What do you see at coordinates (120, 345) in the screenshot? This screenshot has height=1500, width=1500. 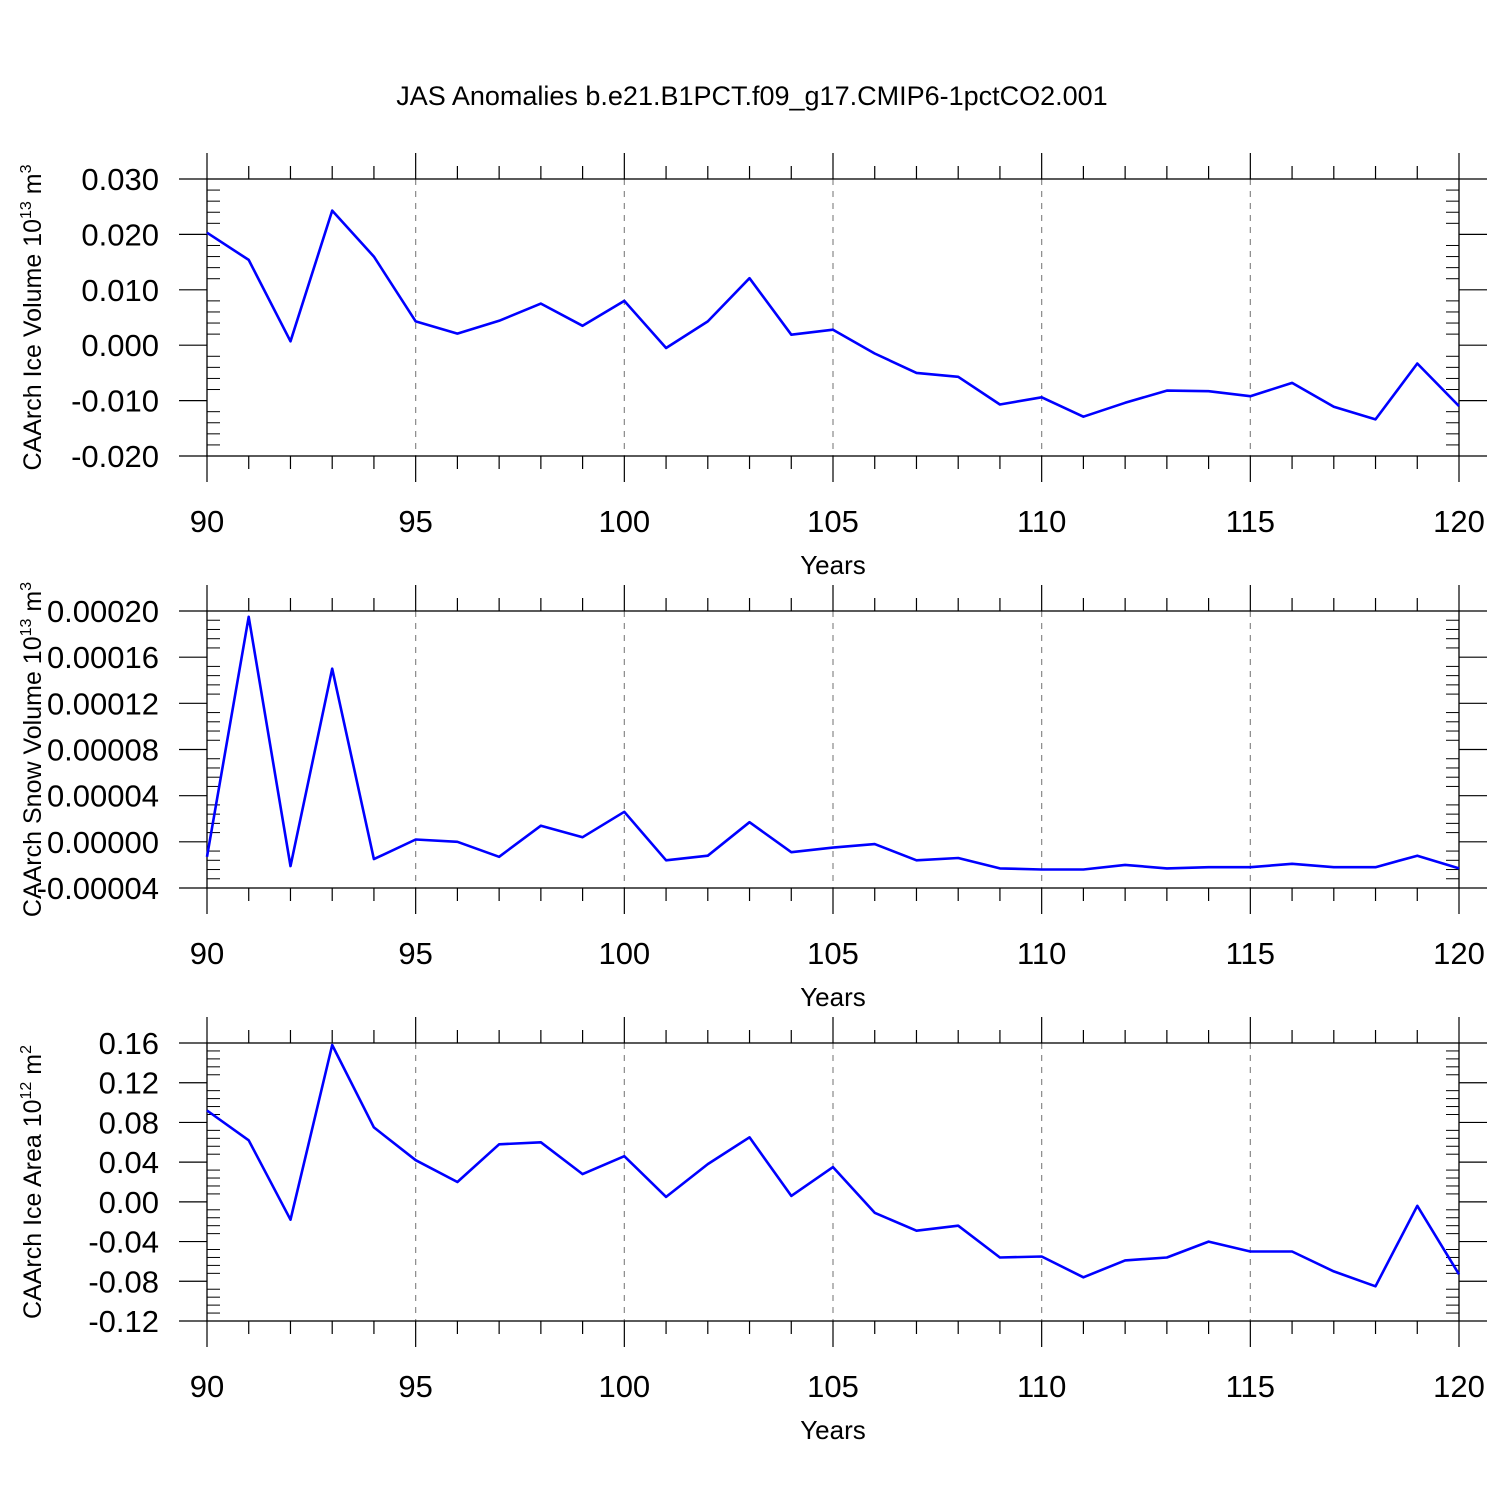 I see `y-tick-label: 0.000` at bounding box center [120, 345].